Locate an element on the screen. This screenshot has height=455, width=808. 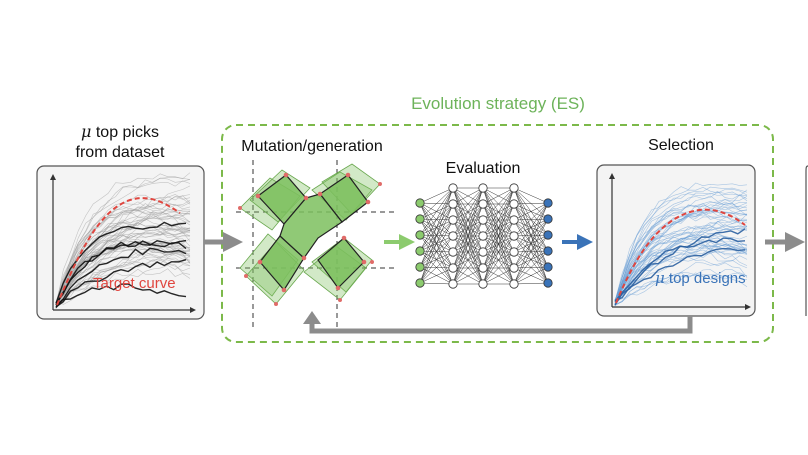
selection-title: Selection is located at coordinates (681, 145).